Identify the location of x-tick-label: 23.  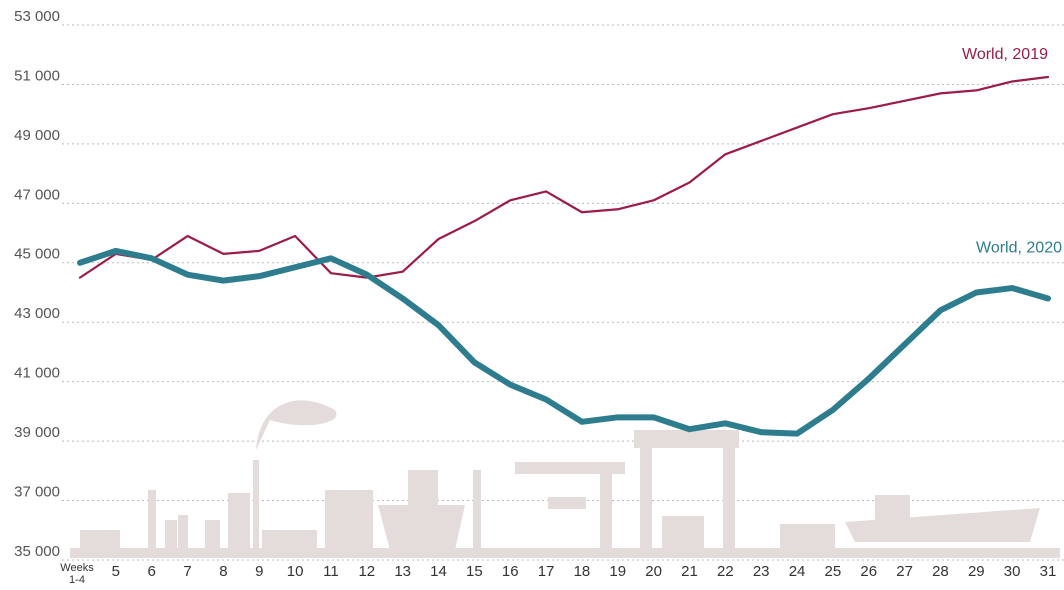
(761, 571).